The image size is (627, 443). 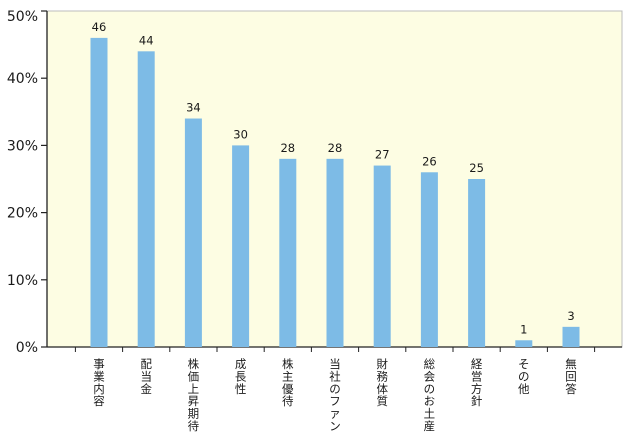 I want to click on y-tick-label: 10%, so click(x=22, y=281).